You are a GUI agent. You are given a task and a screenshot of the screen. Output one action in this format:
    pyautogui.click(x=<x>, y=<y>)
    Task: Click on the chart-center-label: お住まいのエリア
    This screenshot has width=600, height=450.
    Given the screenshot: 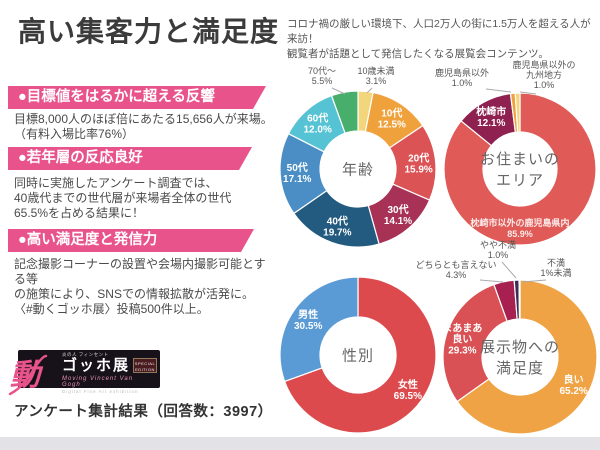 What is the action you would take?
    pyautogui.click(x=520, y=170)
    